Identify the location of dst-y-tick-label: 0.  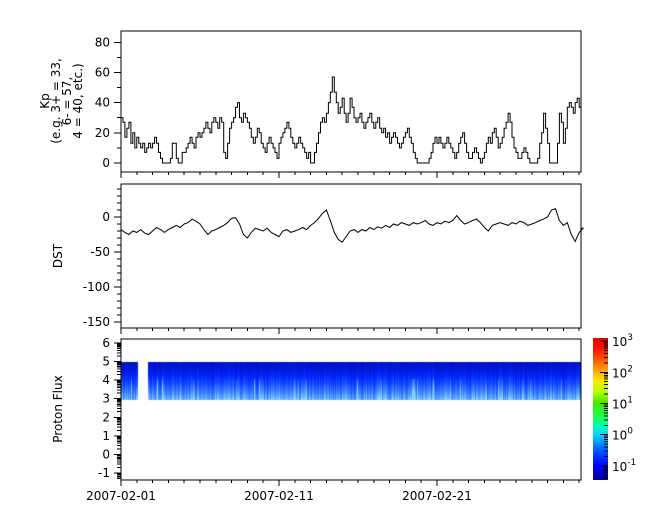
(106, 217).